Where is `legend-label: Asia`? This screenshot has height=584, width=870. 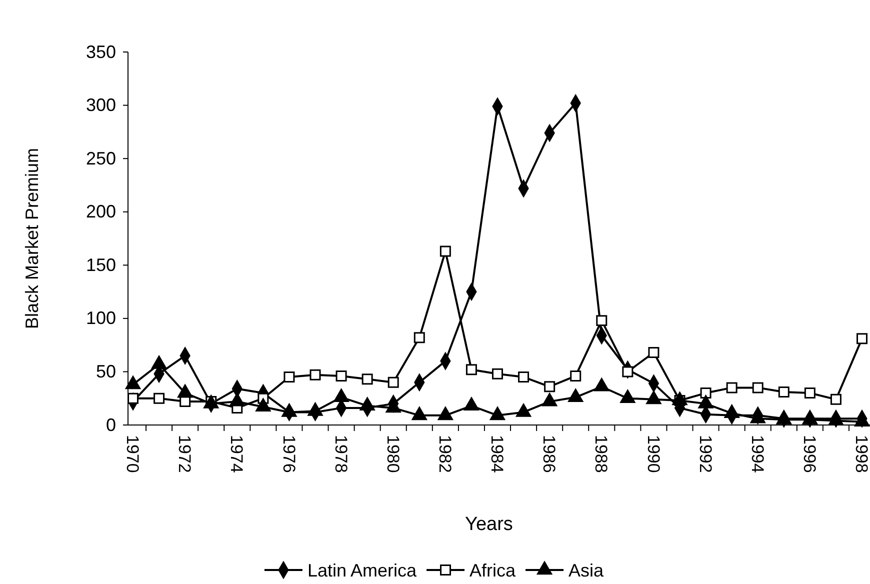 legend-label: Asia is located at coordinates (586, 570).